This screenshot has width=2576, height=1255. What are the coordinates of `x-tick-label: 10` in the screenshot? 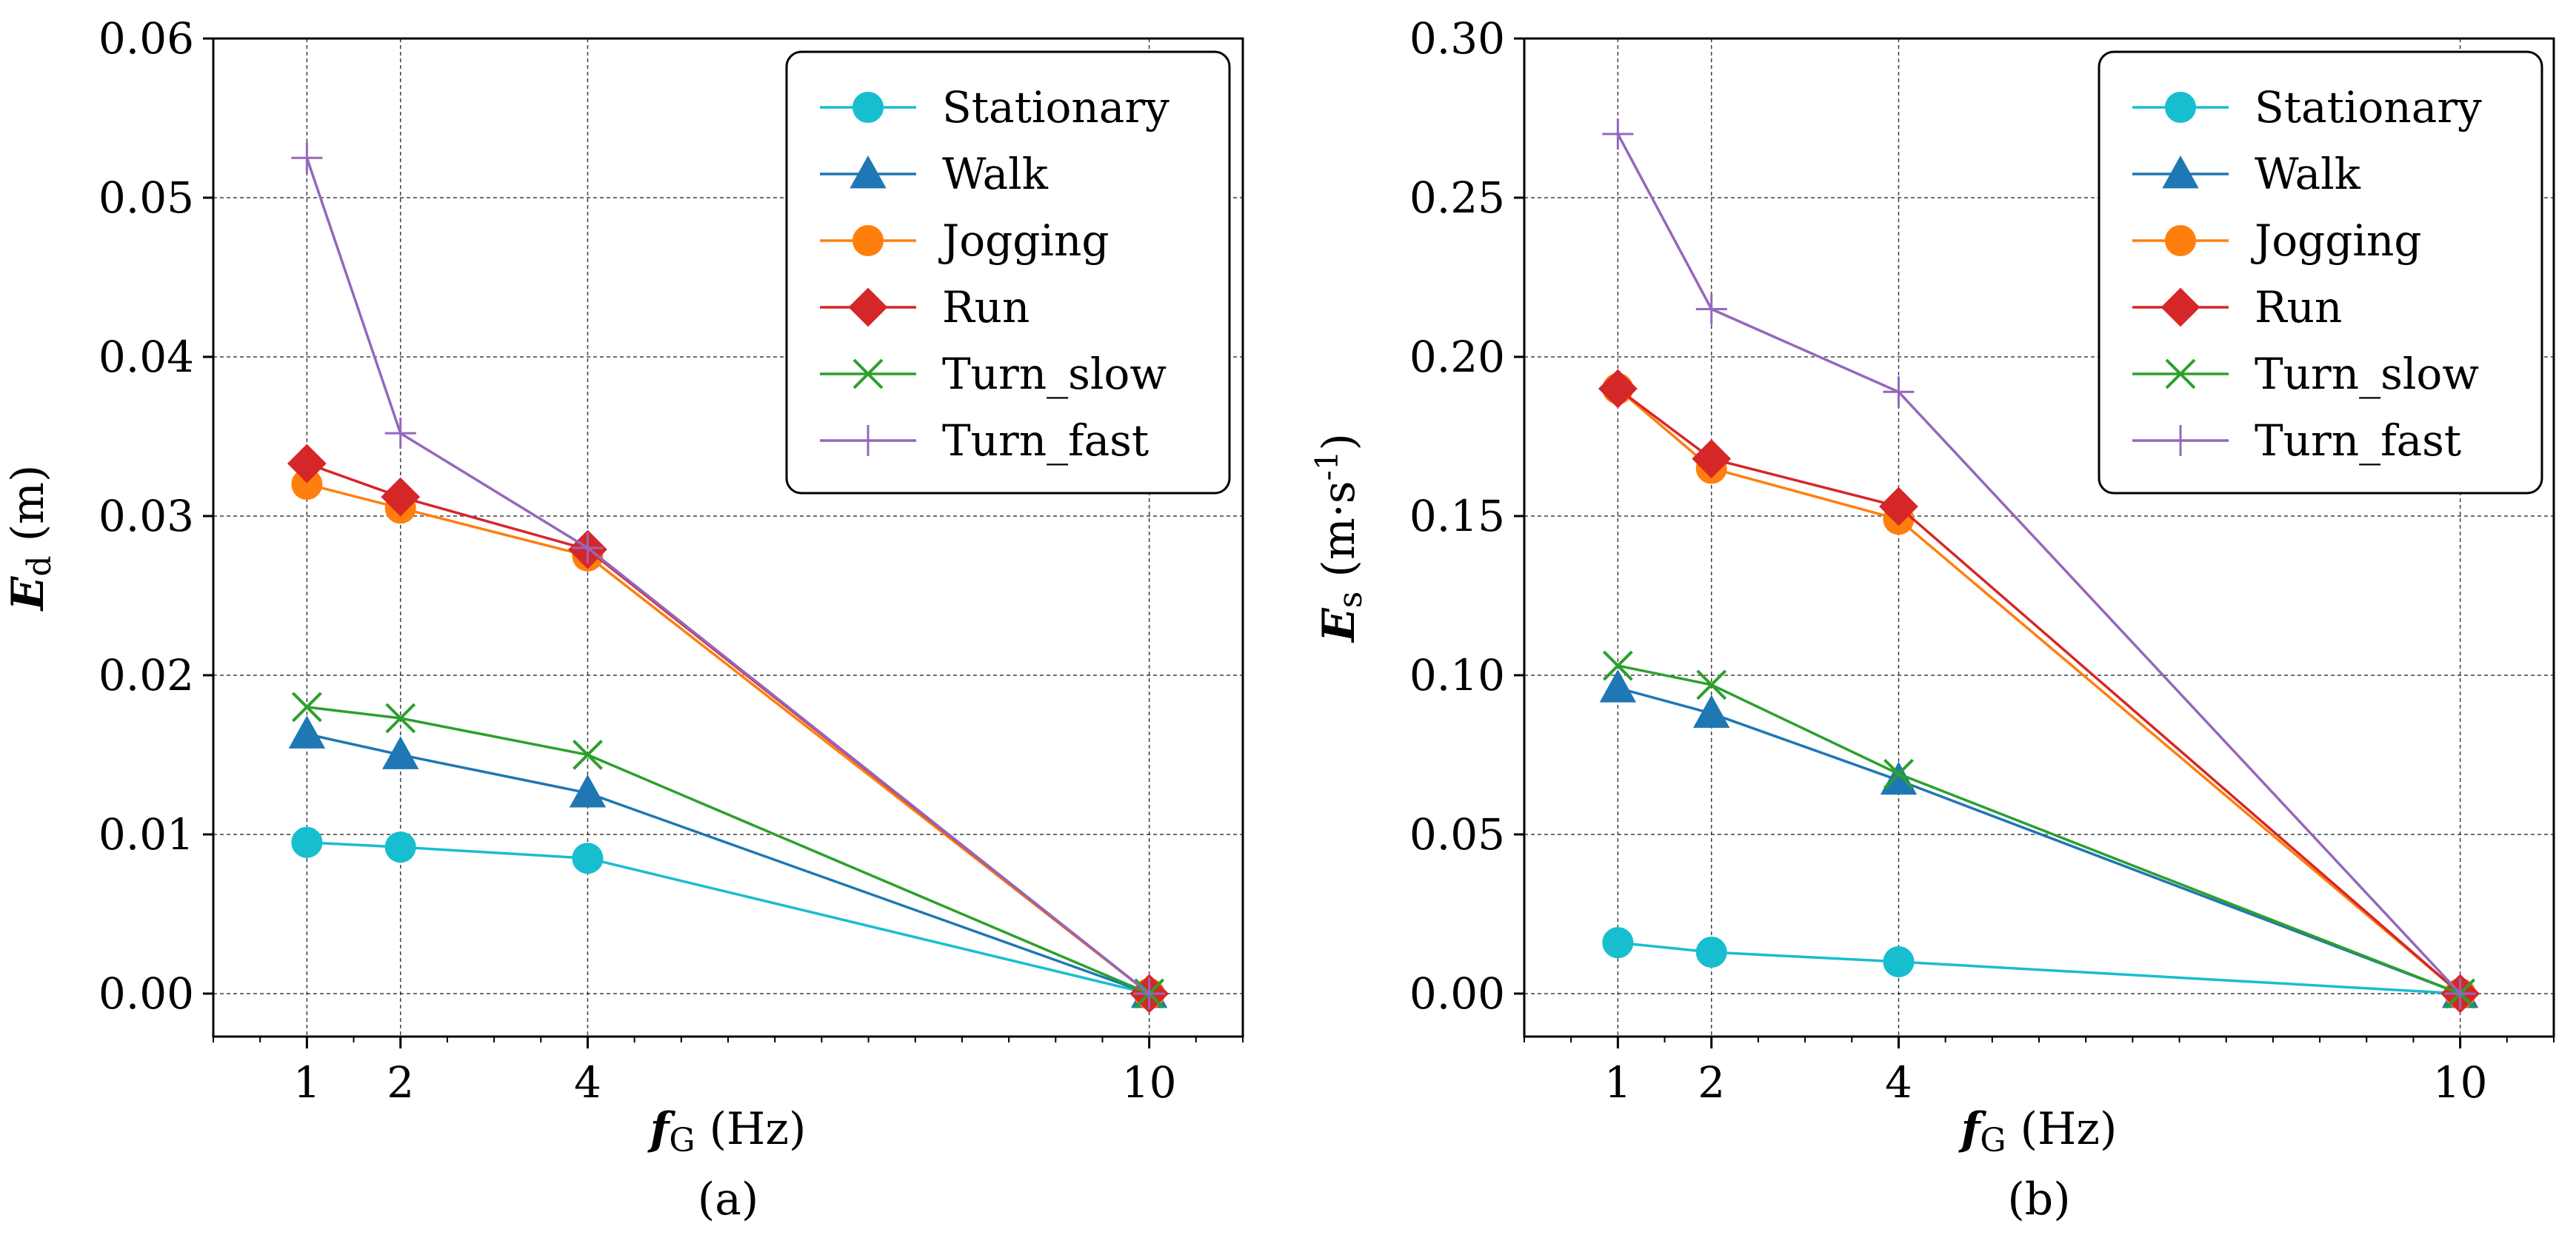 It's located at (1149, 1082).